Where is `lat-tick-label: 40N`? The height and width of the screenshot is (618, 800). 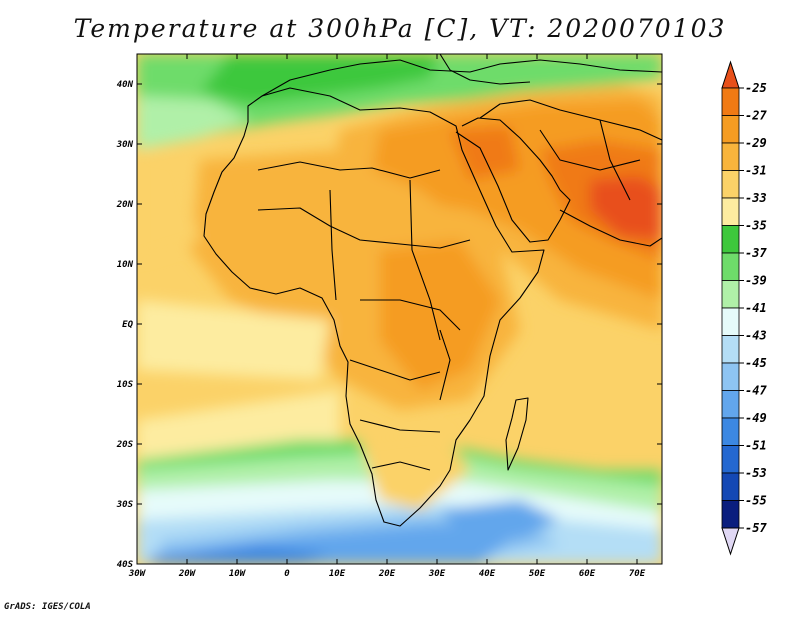 lat-tick-label: 40N is located at coordinates (125, 85).